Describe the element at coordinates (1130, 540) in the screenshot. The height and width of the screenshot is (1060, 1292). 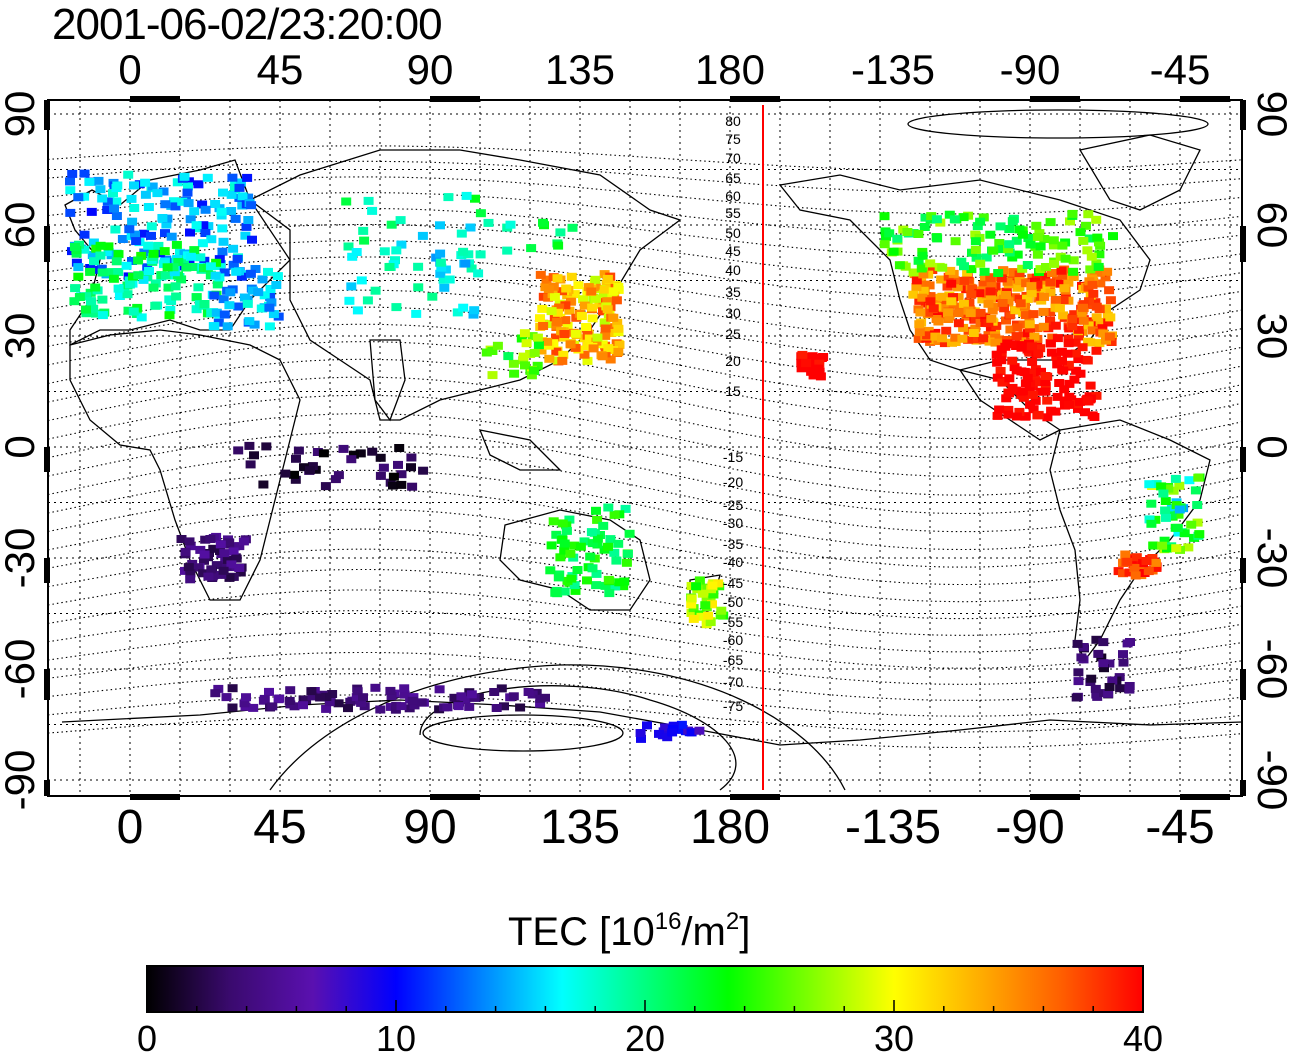
I see `coastline-path` at that location.